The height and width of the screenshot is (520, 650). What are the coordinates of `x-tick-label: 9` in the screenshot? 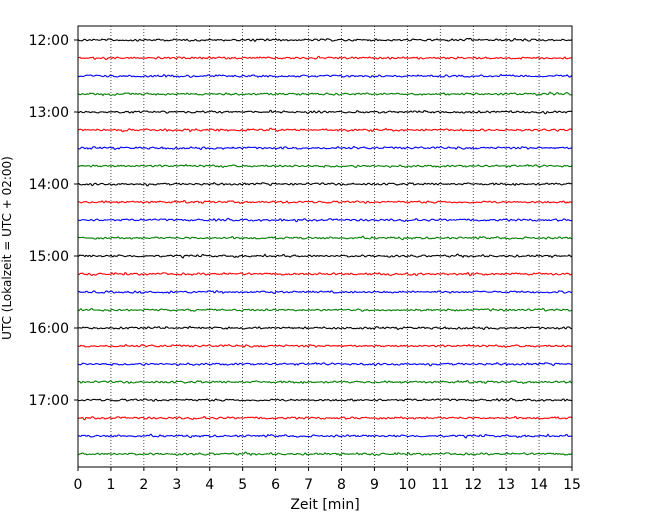 It's located at (374, 485).